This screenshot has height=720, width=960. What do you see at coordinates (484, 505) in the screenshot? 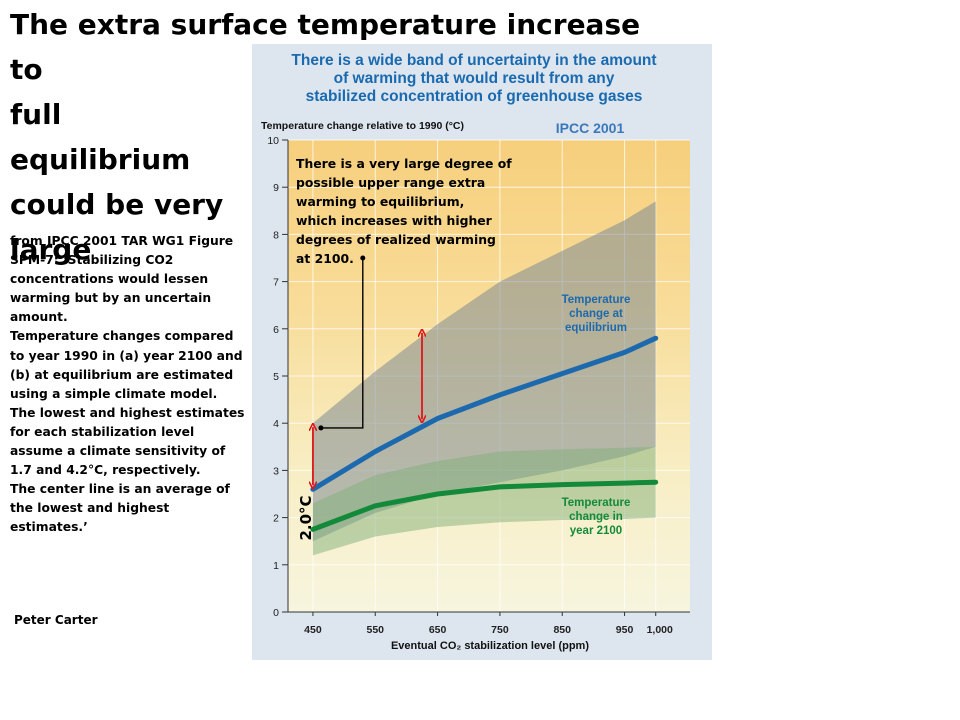
I see `year2100-center-line` at bounding box center [484, 505].